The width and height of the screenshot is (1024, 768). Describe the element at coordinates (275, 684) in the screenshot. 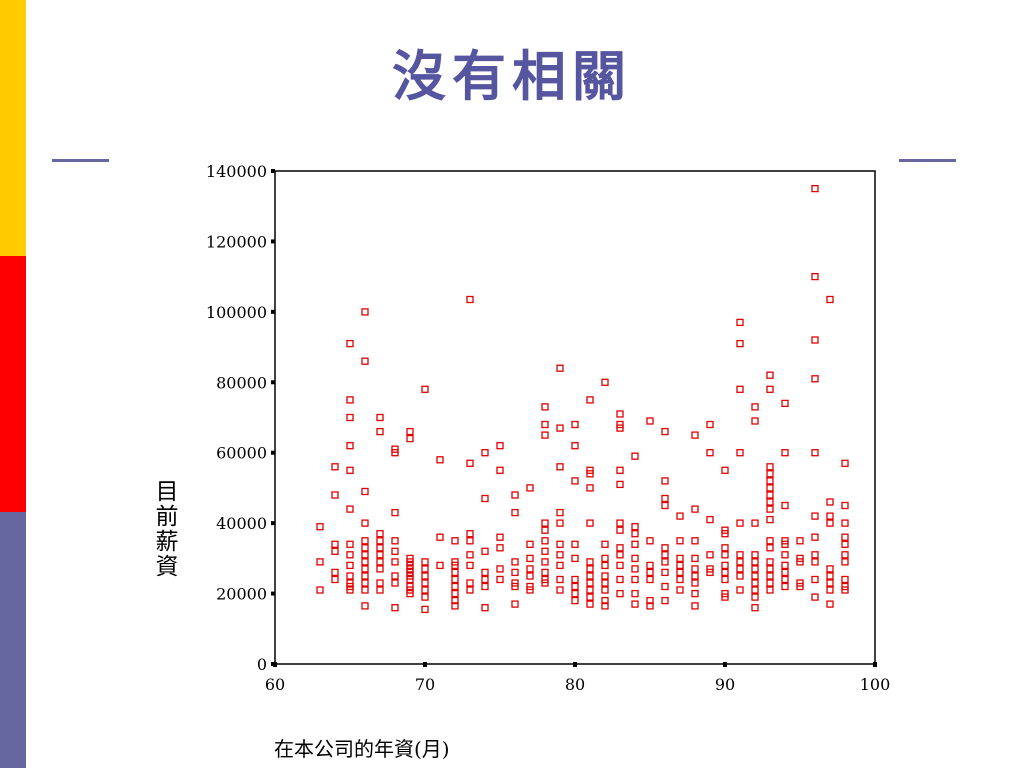

I see `x-tick-label: 60` at that location.